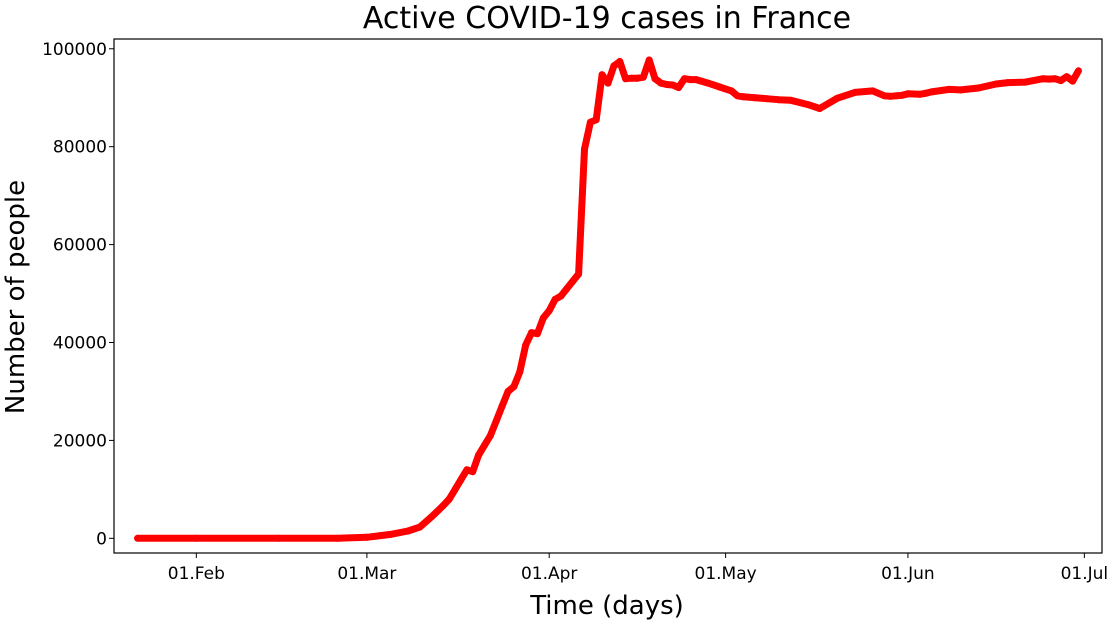 The image size is (1113, 622). I want to click on x-axis: 01.Feb 01.Mar 01.Apr 01.May 01.Jun 01.Jul, so click(638, 568).